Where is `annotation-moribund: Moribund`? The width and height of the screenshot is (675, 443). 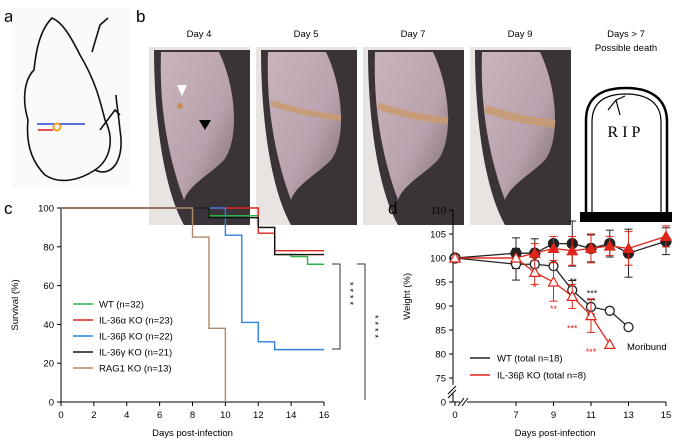
annotation-moribund: Moribund is located at coordinates (647, 347).